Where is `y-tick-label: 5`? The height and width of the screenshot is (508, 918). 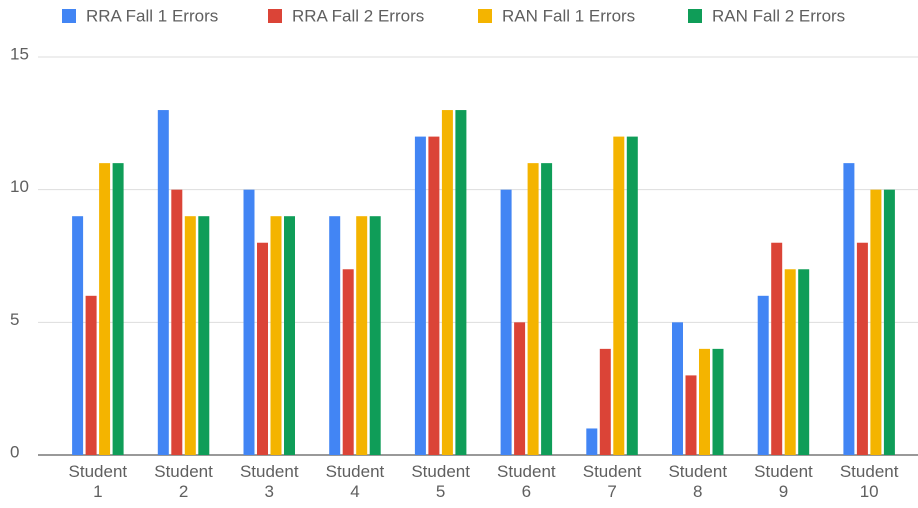
y-tick-label: 5 is located at coordinates (14, 319).